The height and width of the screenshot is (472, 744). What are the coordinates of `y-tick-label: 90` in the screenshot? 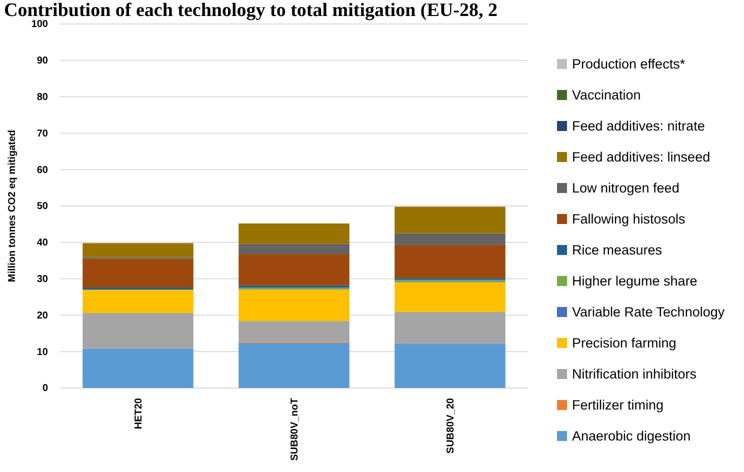 It's located at (42, 61).